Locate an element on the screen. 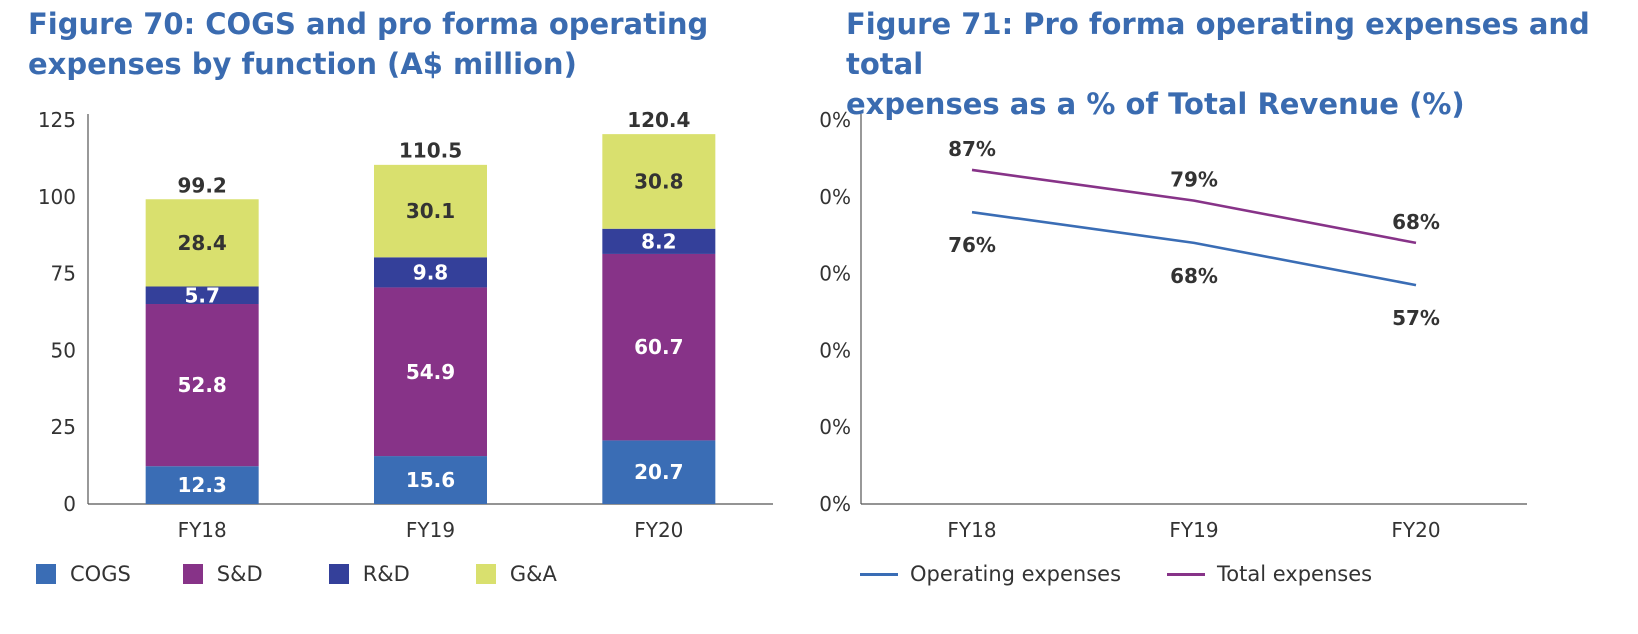  bar-total-label: 110.5 is located at coordinates (430, 151).